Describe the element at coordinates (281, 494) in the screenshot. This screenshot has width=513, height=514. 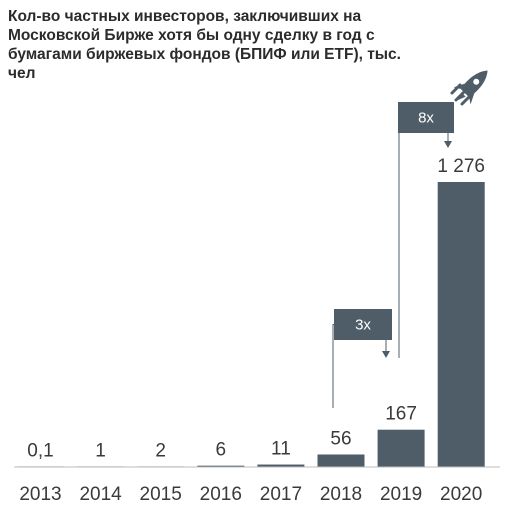
I see `category-label-2017: 2017` at that location.